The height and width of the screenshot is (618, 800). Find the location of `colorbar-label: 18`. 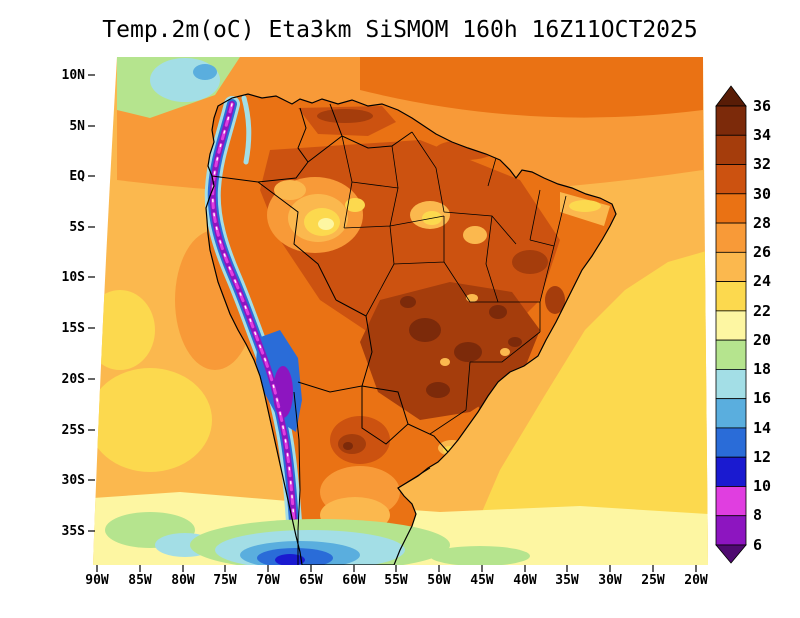

colorbar-label: 18 is located at coordinates (762, 369).